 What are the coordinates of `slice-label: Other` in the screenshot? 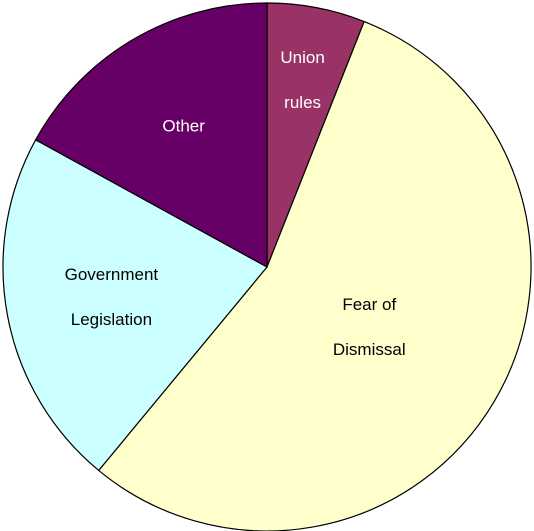 It's located at (183, 126).